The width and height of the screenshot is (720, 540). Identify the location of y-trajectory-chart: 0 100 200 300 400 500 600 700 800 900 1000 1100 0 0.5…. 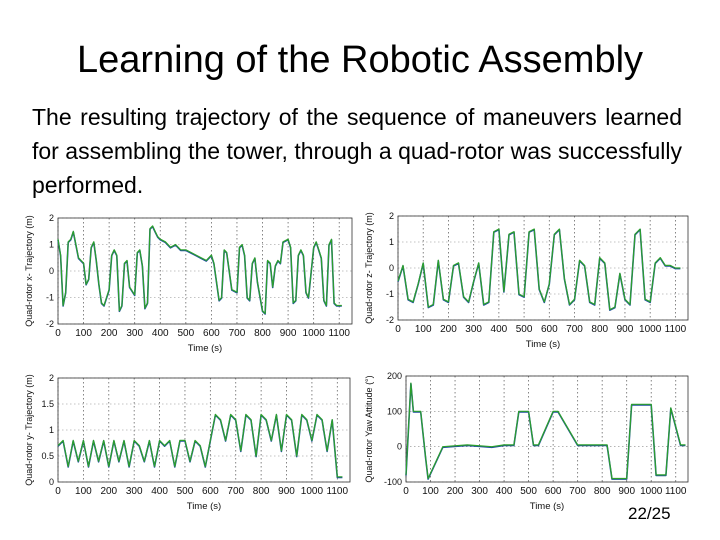
(187, 442).